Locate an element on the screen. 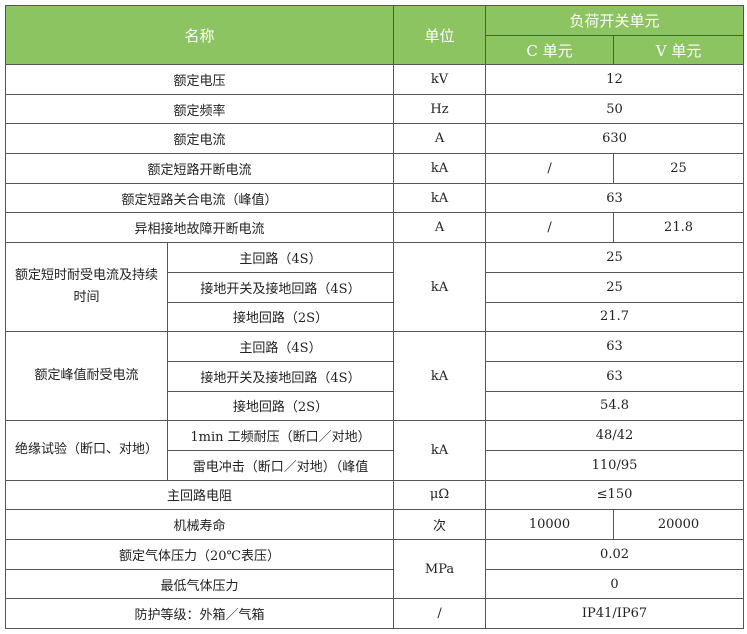 This screenshot has height=634, width=747. param-unit: μΩ is located at coordinates (440, 495).